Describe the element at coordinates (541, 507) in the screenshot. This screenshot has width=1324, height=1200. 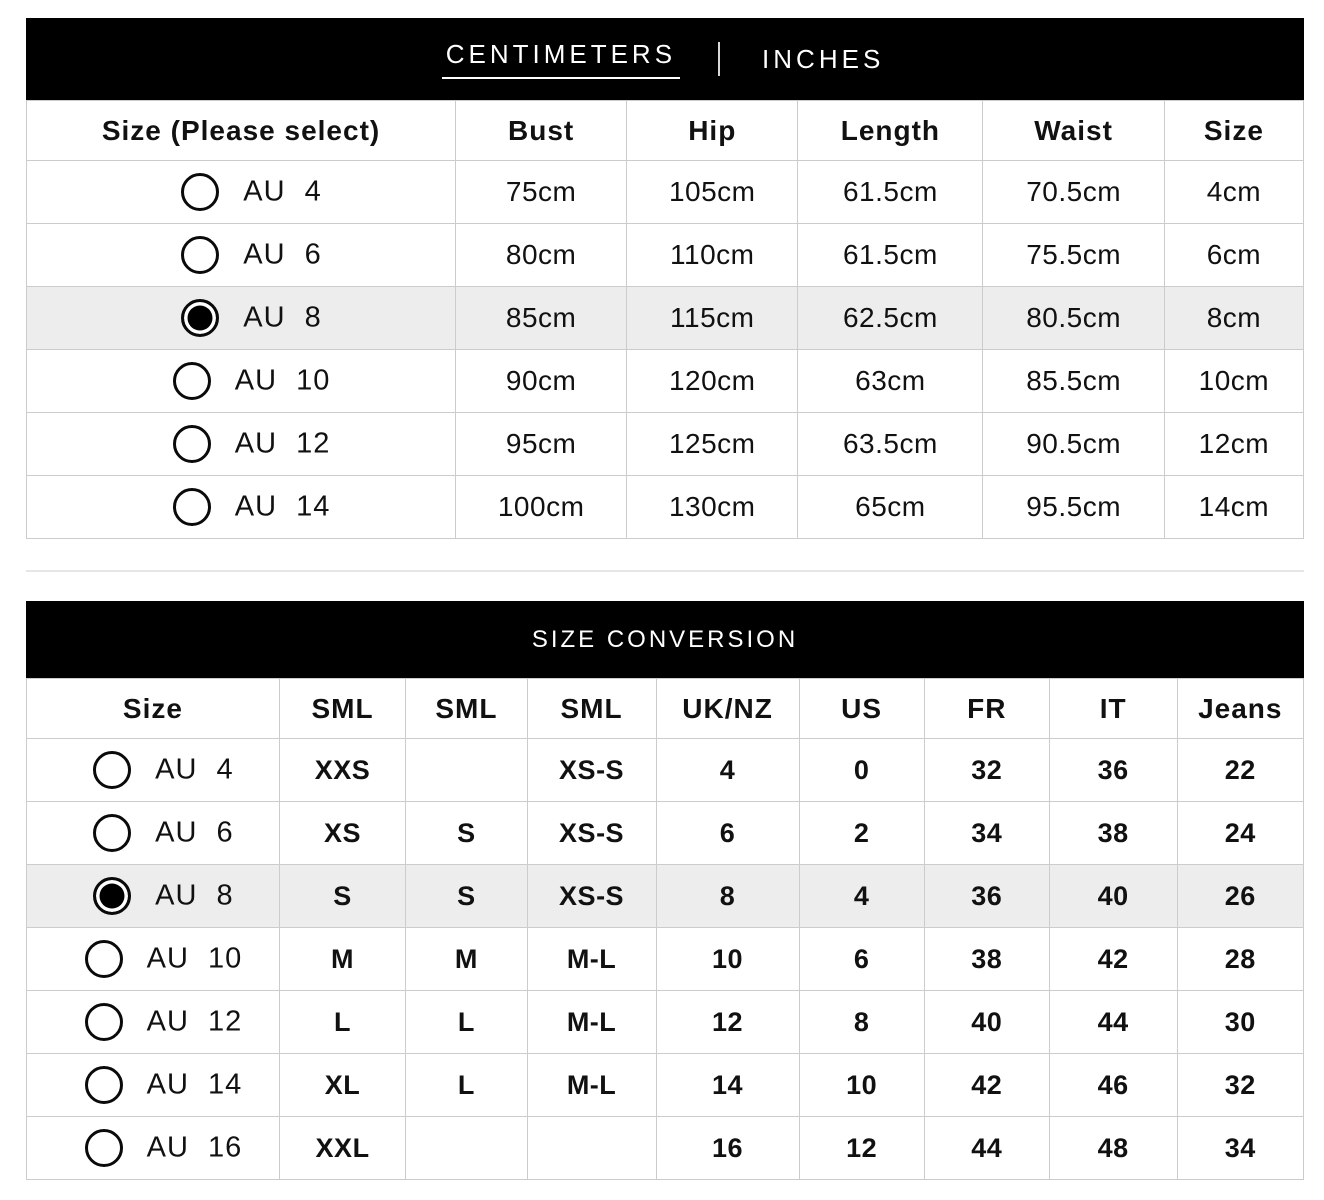
I see `cell-value: 100cm` at that location.